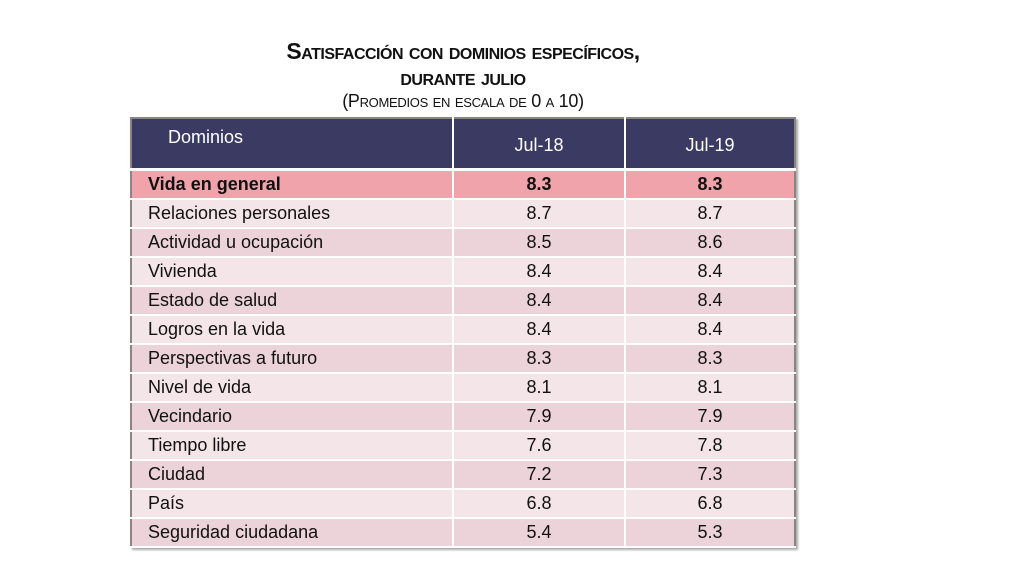 The width and height of the screenshot is (1024, 576). I want to click on row-label: Seguridad ciudadana, so click(292, 533).